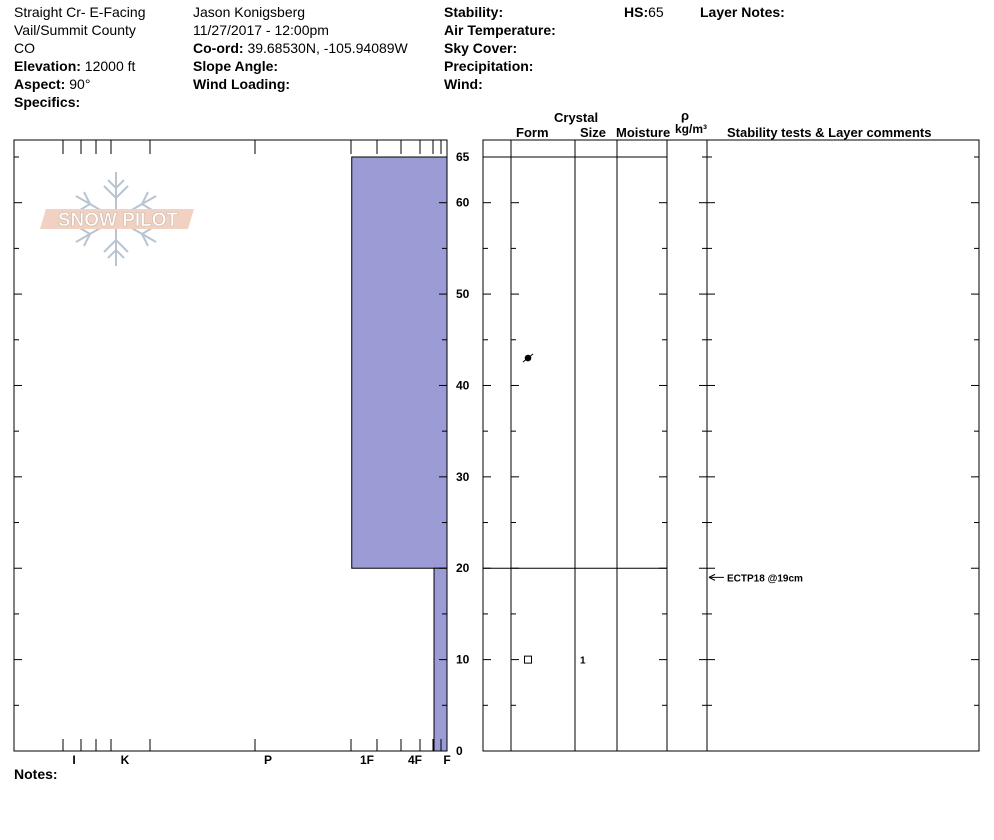 The height and width of the screenshot is (840, 994). Describe the element at coordinates (40, 84) in the screenshot. I see `aspect-label: Aspect:` at that location.